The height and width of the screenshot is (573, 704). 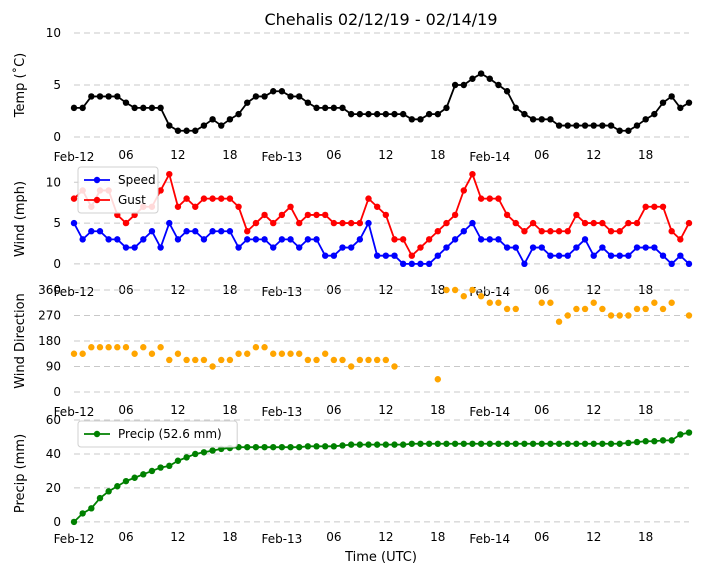 I want to click on x-tick-label: 18, so click(x=645, y=410).